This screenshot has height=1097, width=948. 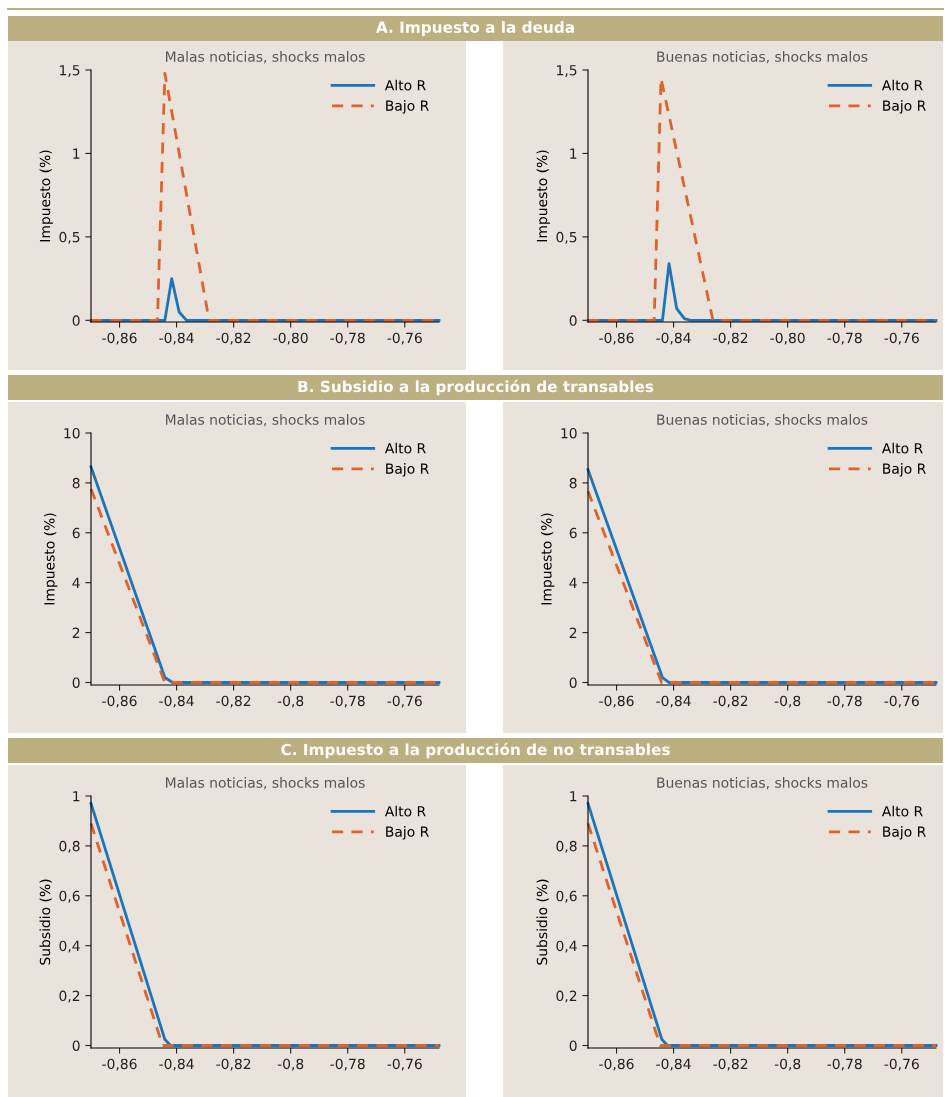 What do you see at coordinates (476, 387) in the screenshot?
I see `text: B. Subsidio a la producción de transables` at bounding box center [476, 387].